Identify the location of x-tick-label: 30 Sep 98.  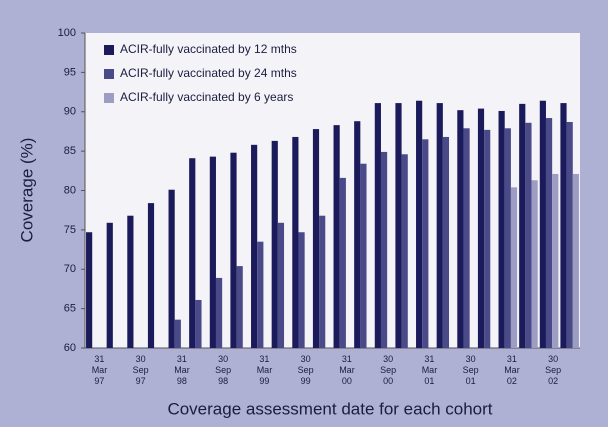
(223, 370).